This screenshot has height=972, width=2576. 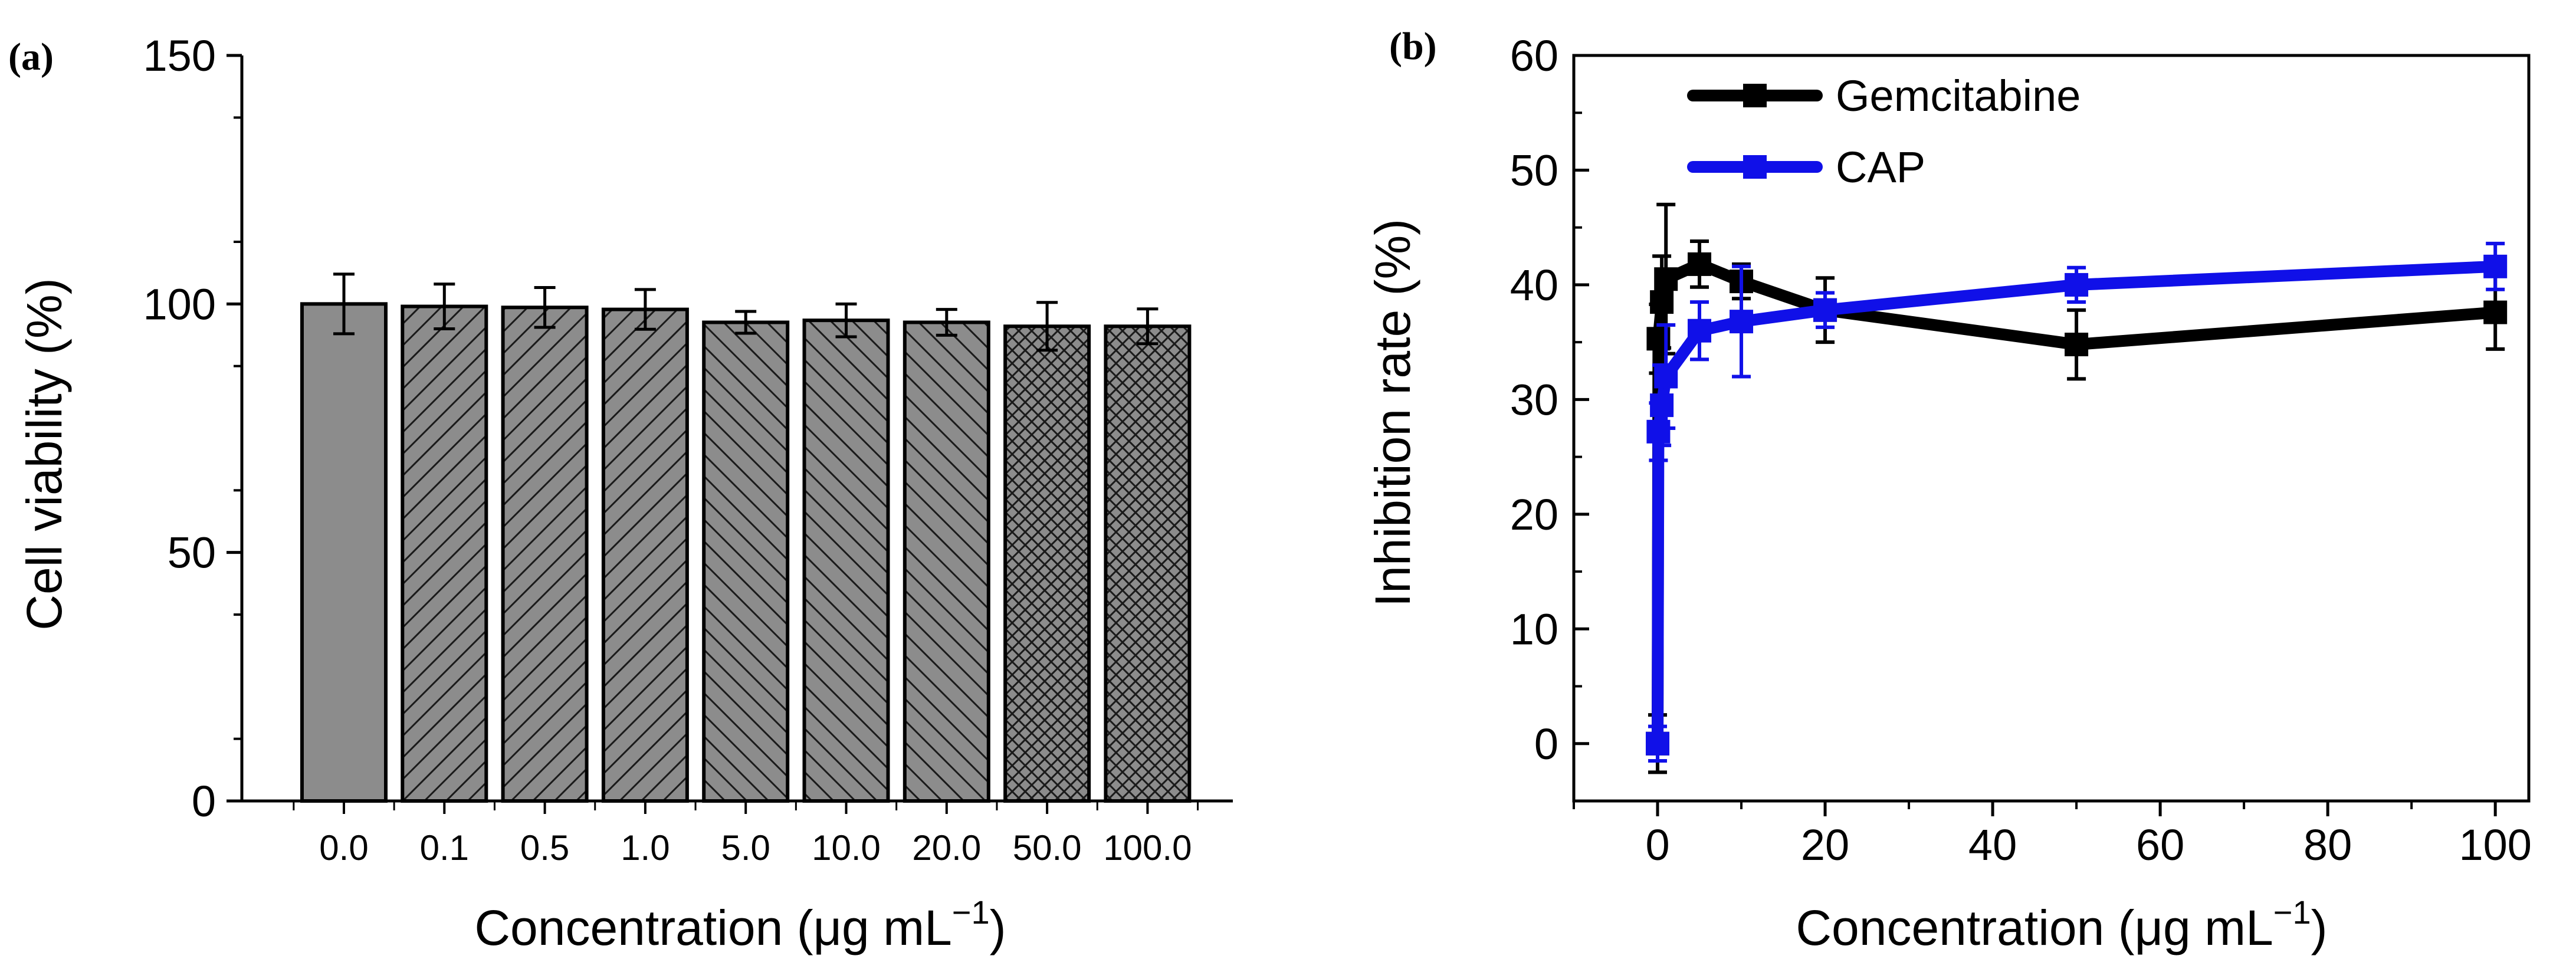 What do you see at coordinates (645, 555) in the screenshot?
I see `bar-1.0` at bounding box center [645, 555].